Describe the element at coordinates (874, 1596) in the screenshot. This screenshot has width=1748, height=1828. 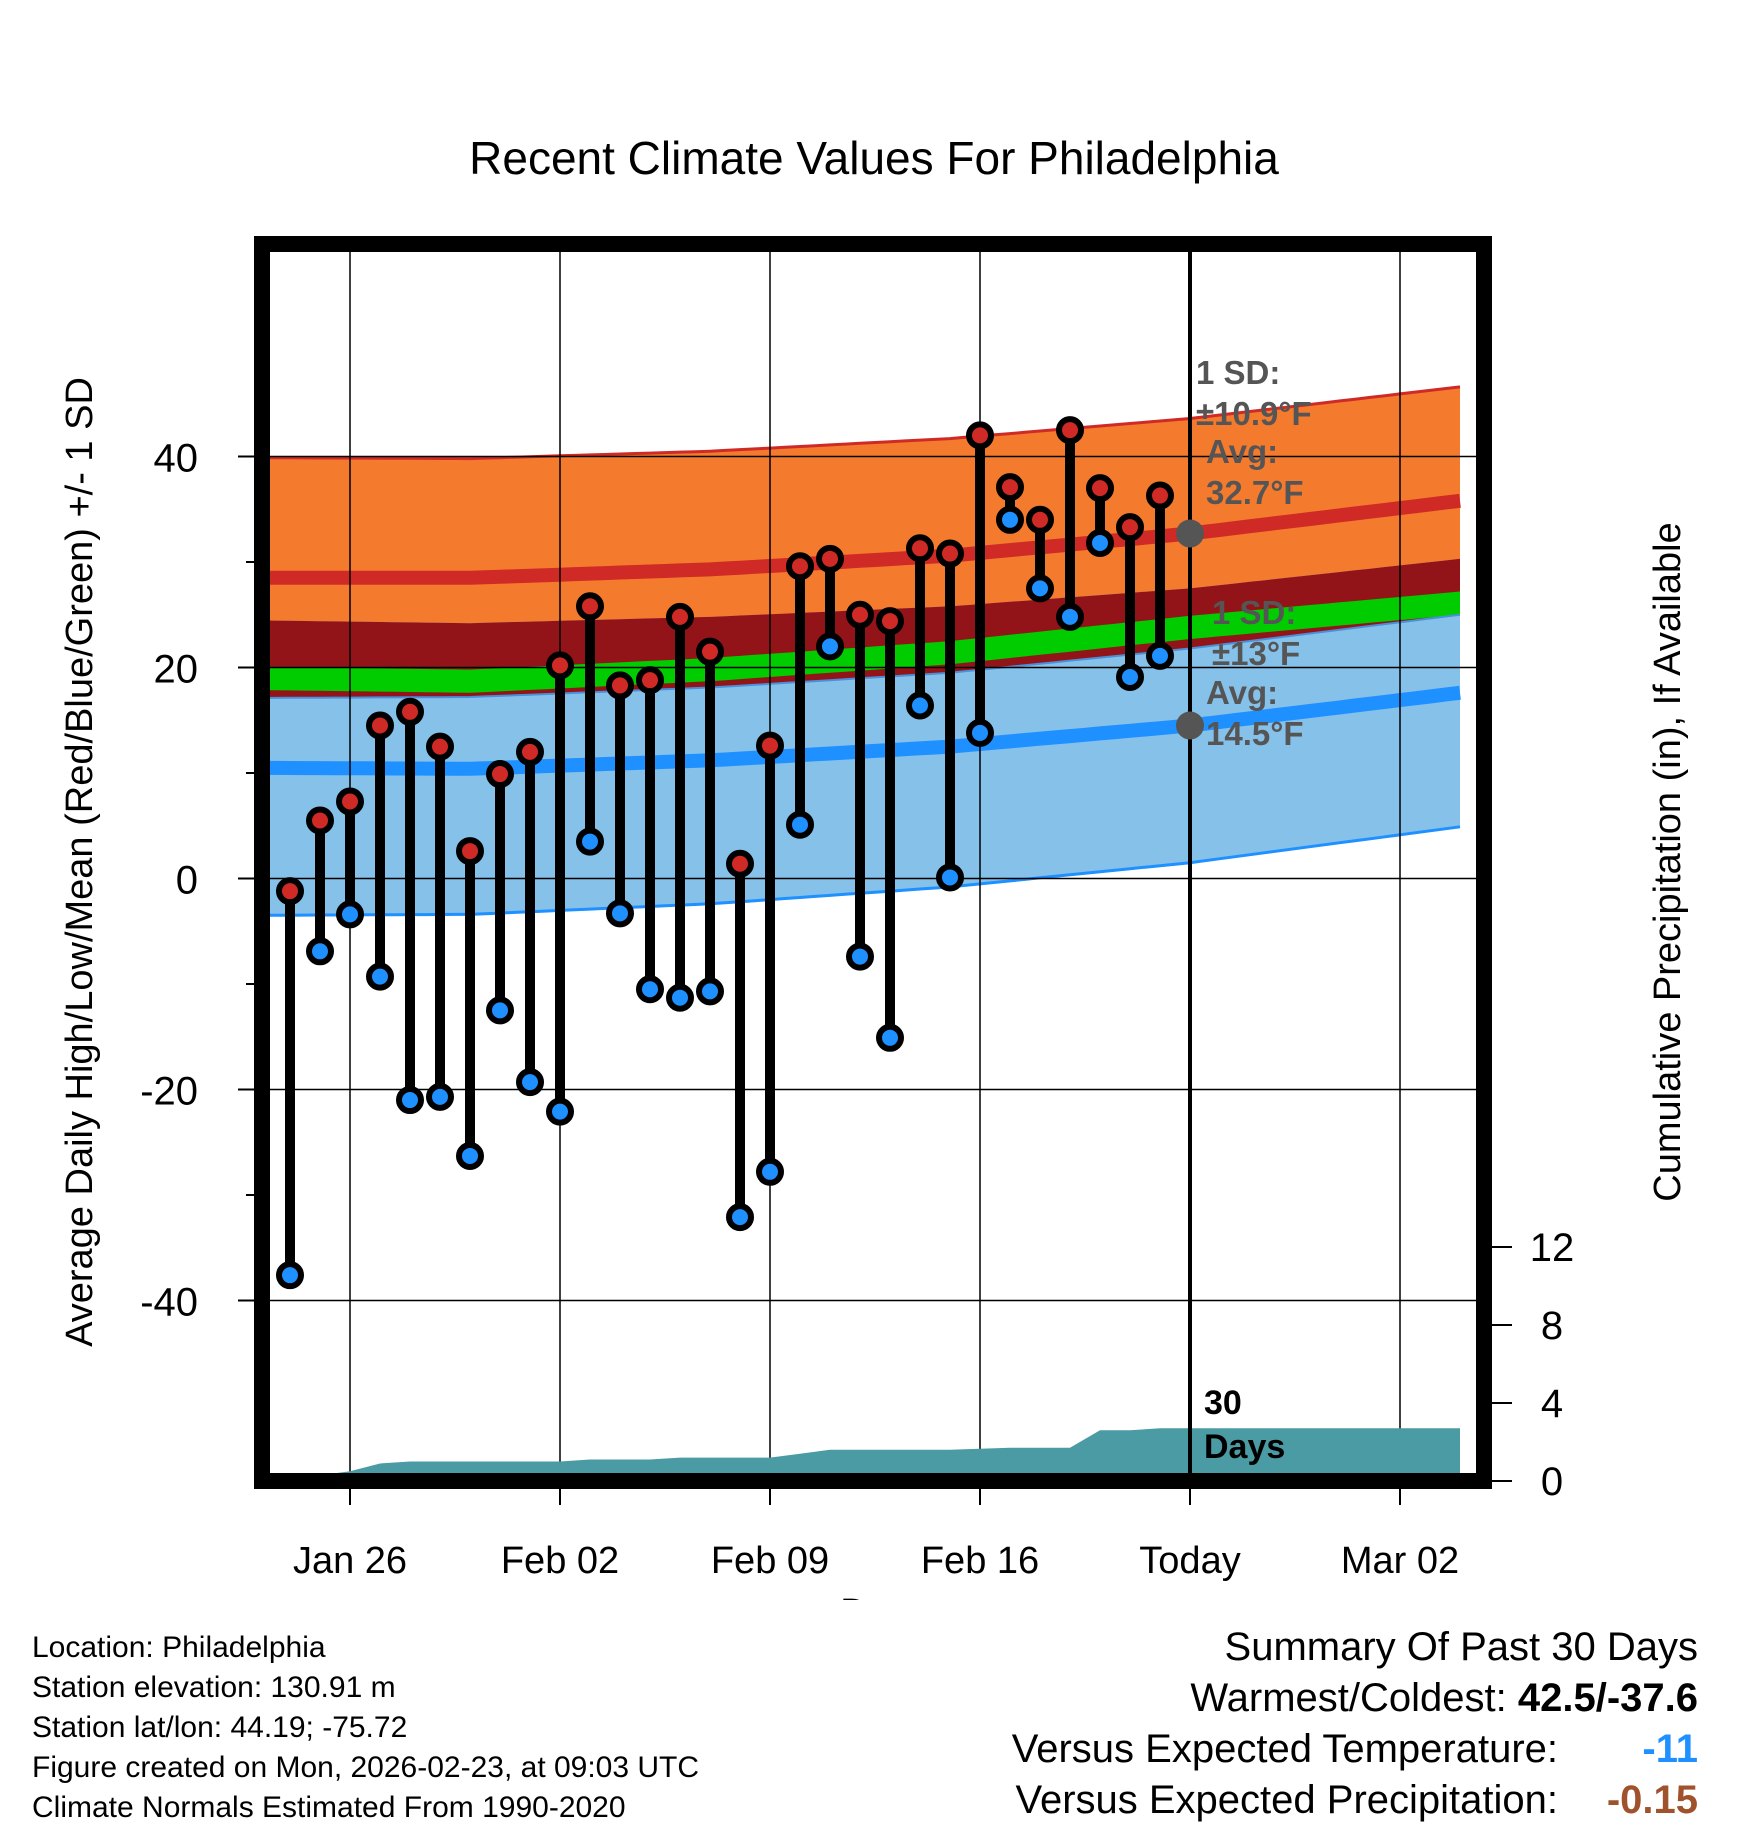
I see `x-axis-label: Day` at that location.